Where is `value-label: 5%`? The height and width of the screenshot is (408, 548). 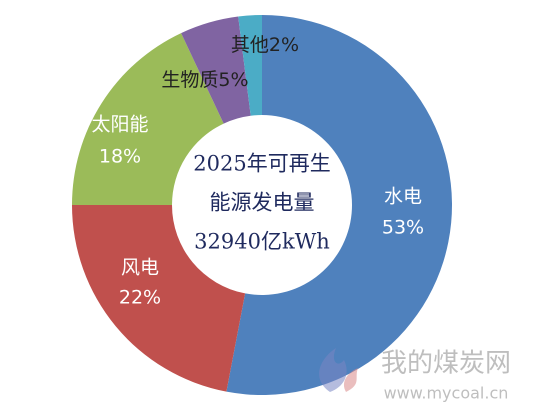
value-label: 5% is located at coordinates (233, 80).